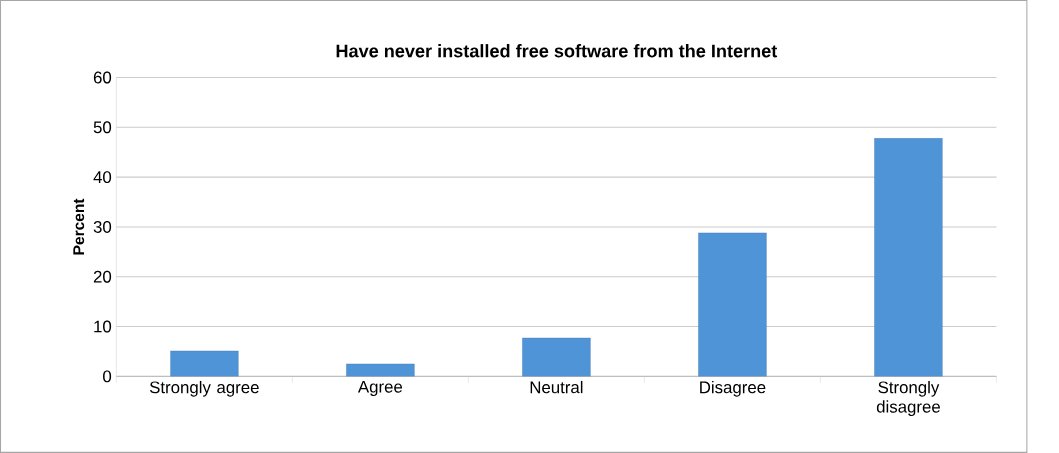  What do you see at coordinates (380, 389) in the screenshot?
I see `x-tick-label: Agree` at bounding box center [380, 389].